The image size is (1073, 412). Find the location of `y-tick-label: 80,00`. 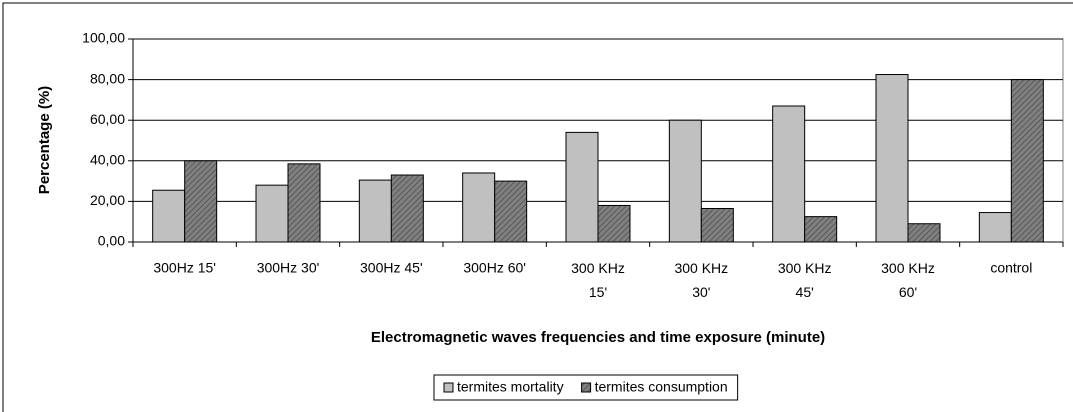

y-tick-label: 80,00 is located at coordinates (107, 78).